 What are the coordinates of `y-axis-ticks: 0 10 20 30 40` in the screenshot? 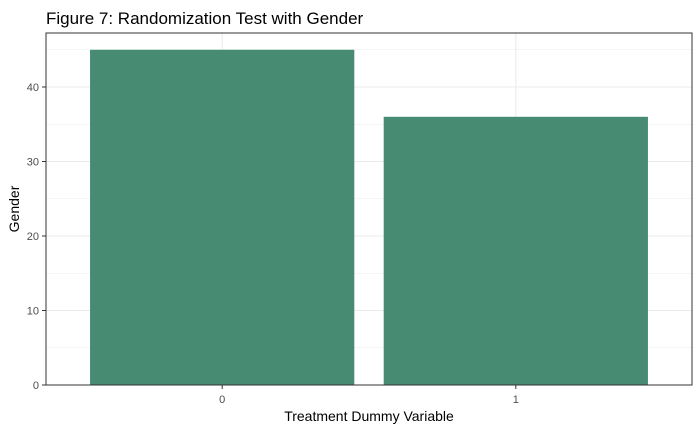 It's located at (36, 237).